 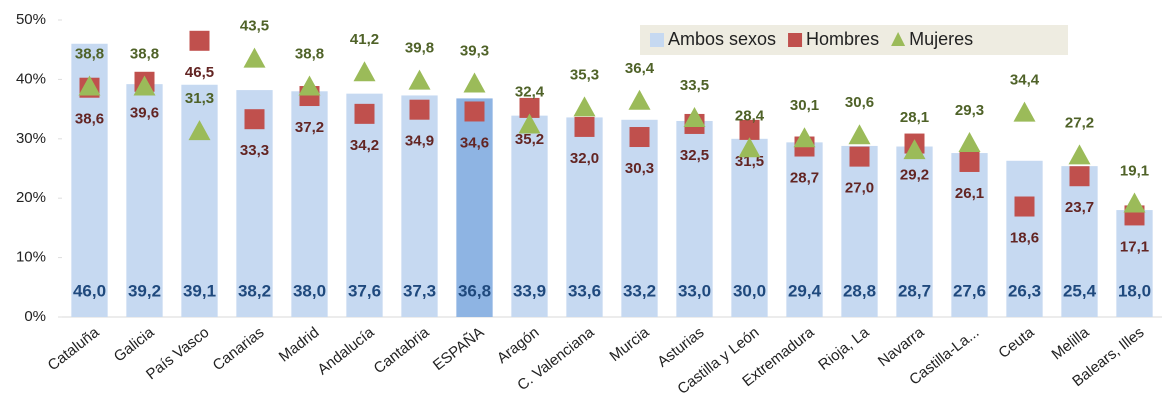 What do you see at coordinates (844, 348) in the screenshot?
I see `x-tick-label: Rioja, La` at bounding box center [844, 348].